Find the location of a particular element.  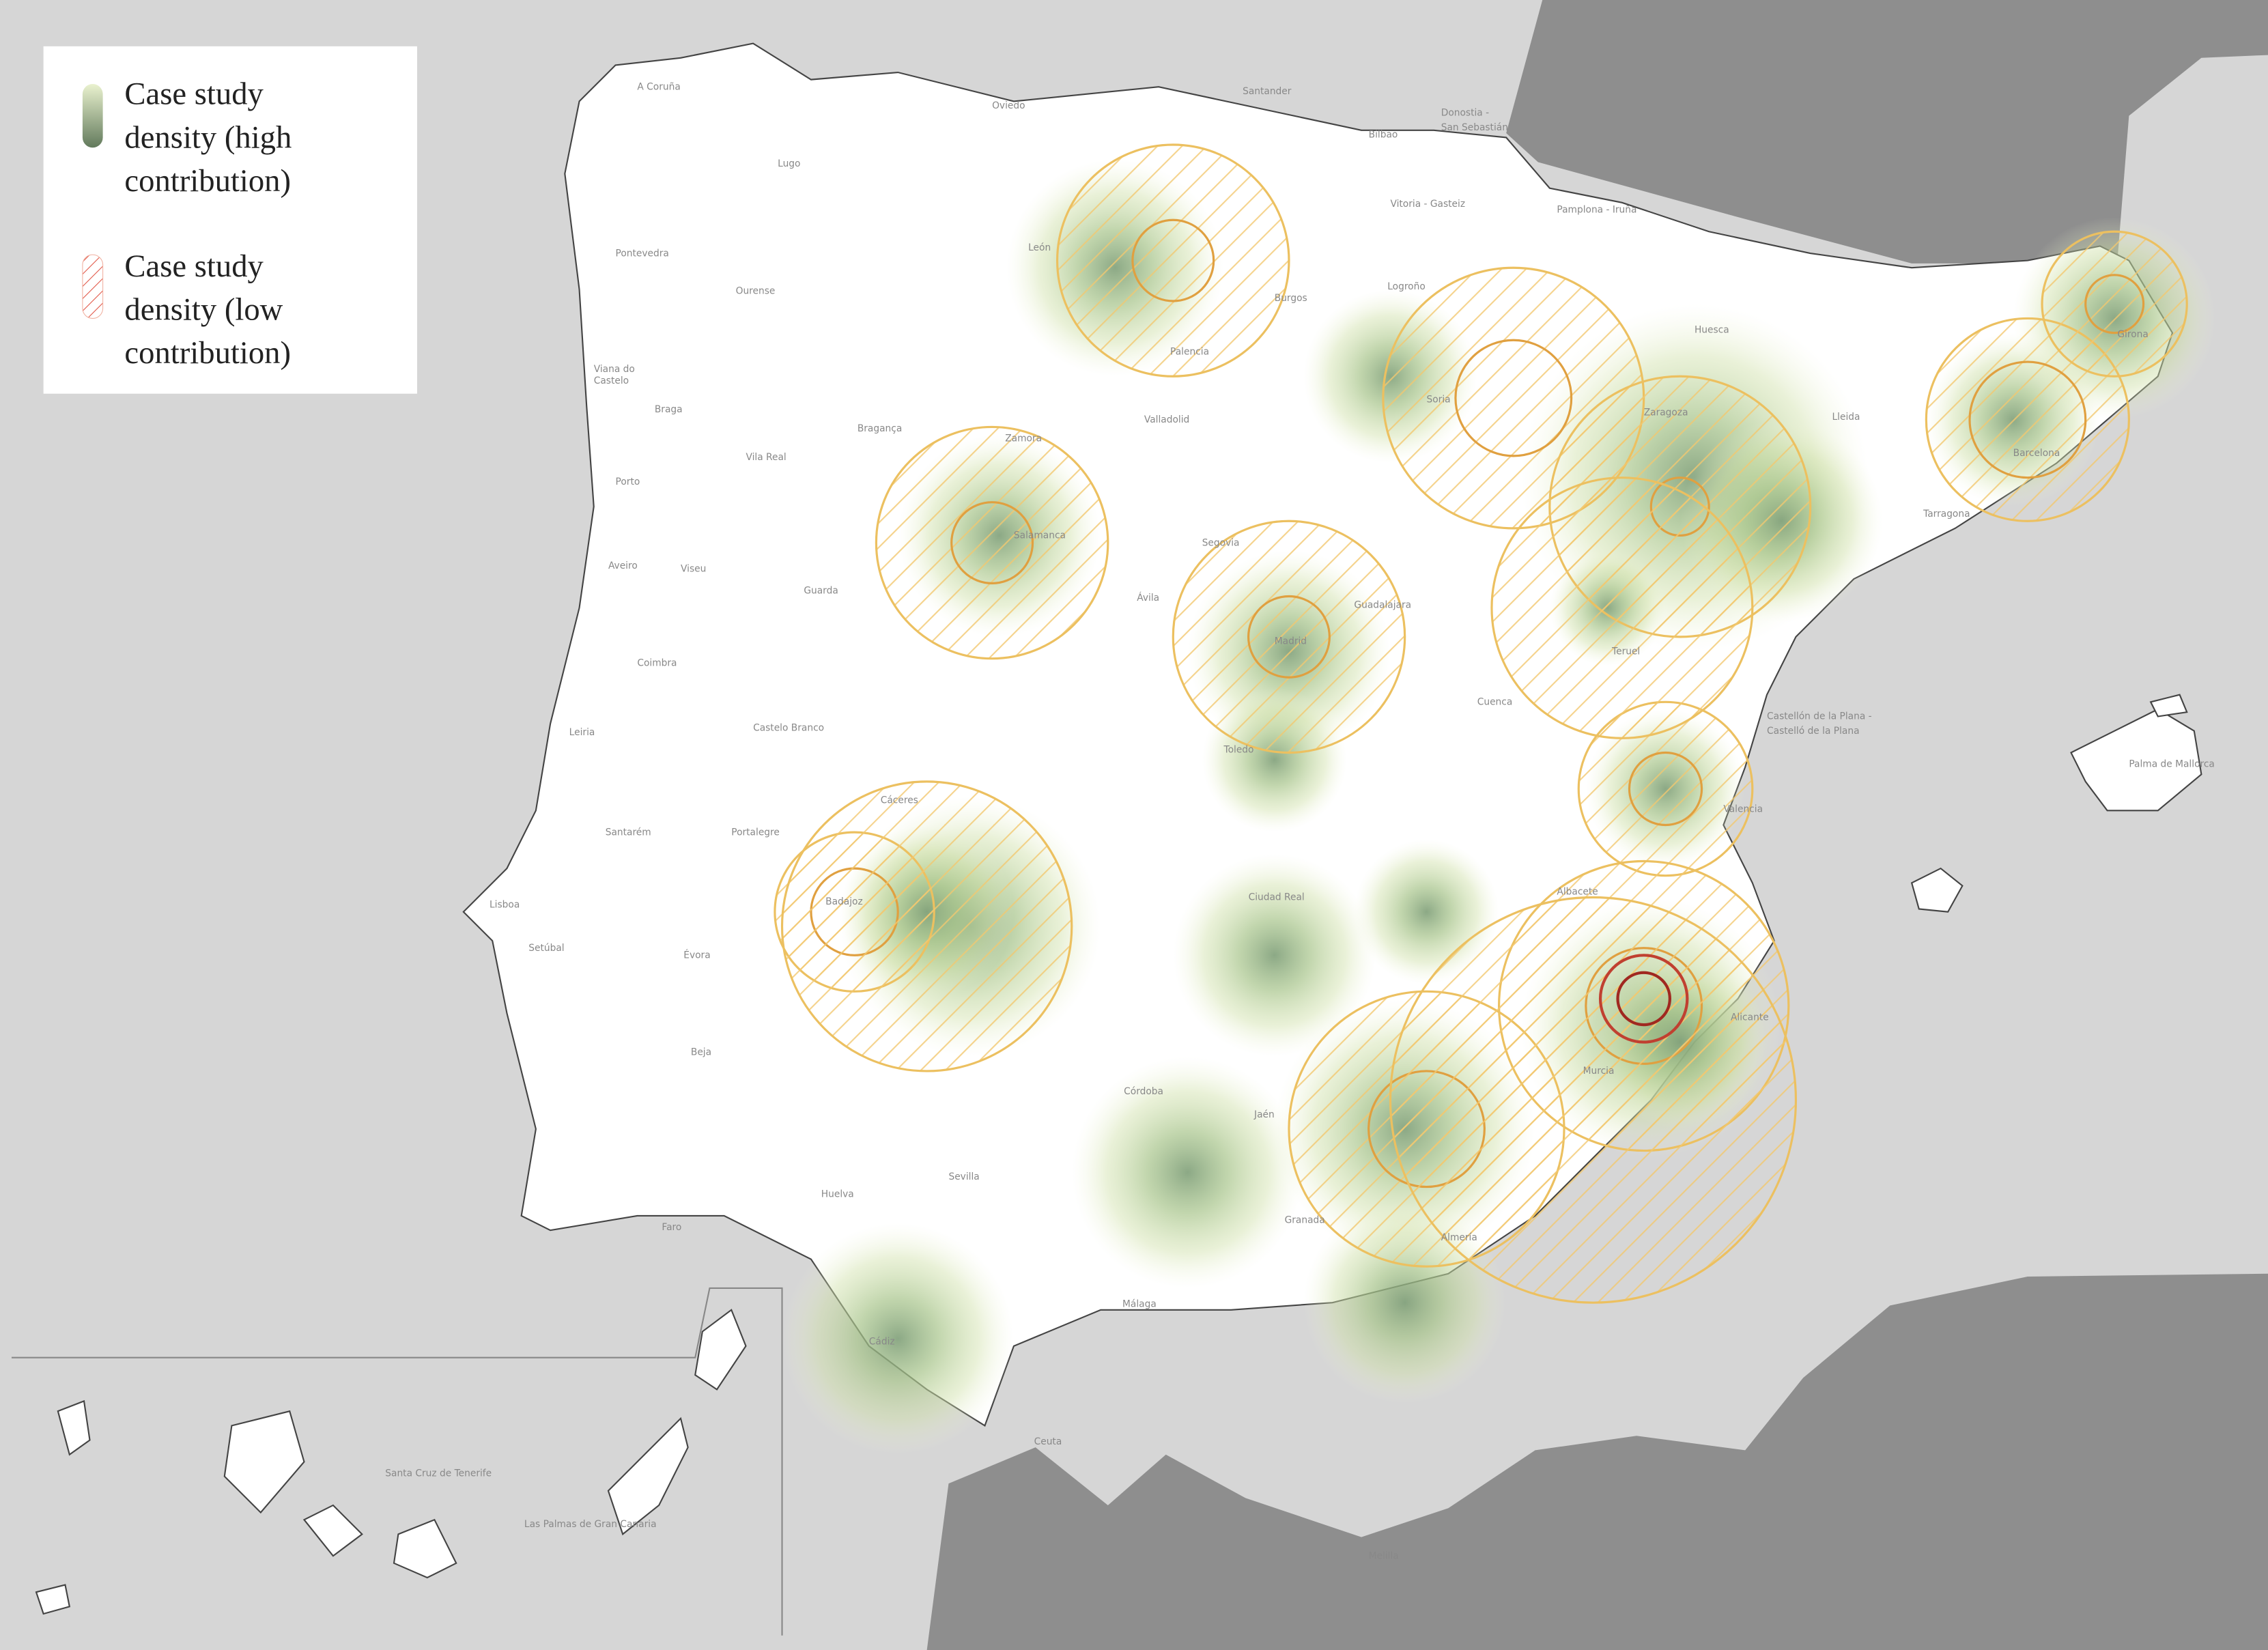

city-label: Portalegre is located at coordinates (755, 832).